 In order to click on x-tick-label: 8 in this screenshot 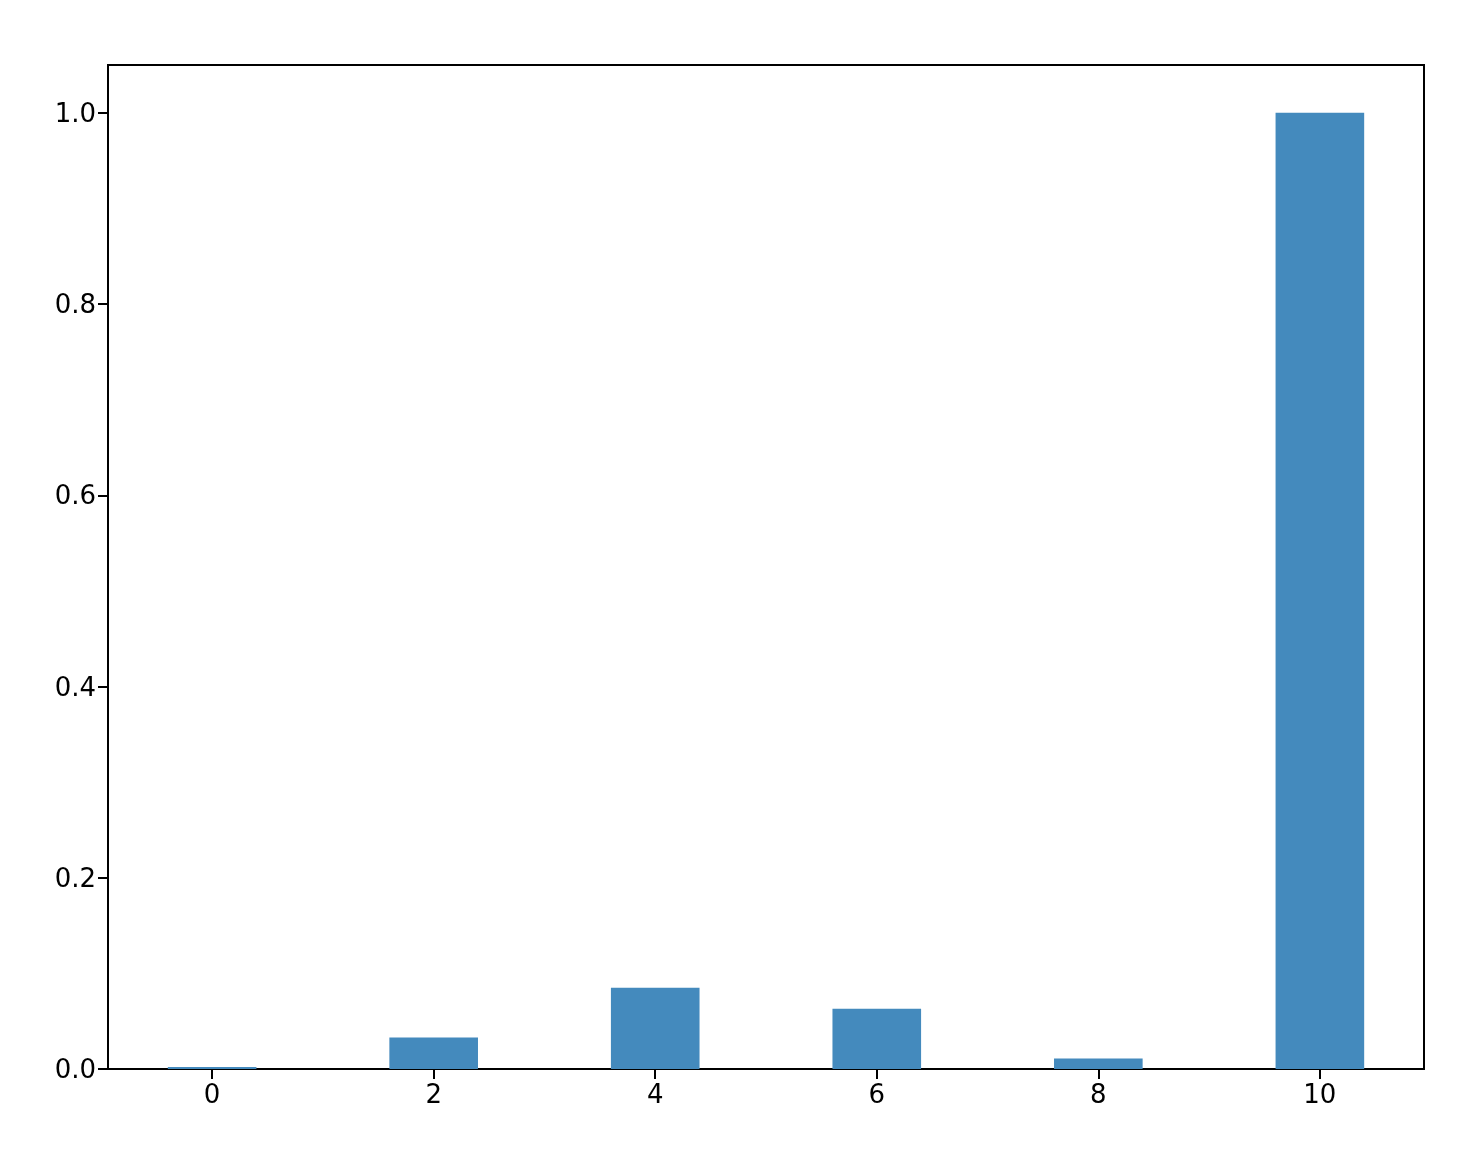, I will do `click(1098, 1094)`.